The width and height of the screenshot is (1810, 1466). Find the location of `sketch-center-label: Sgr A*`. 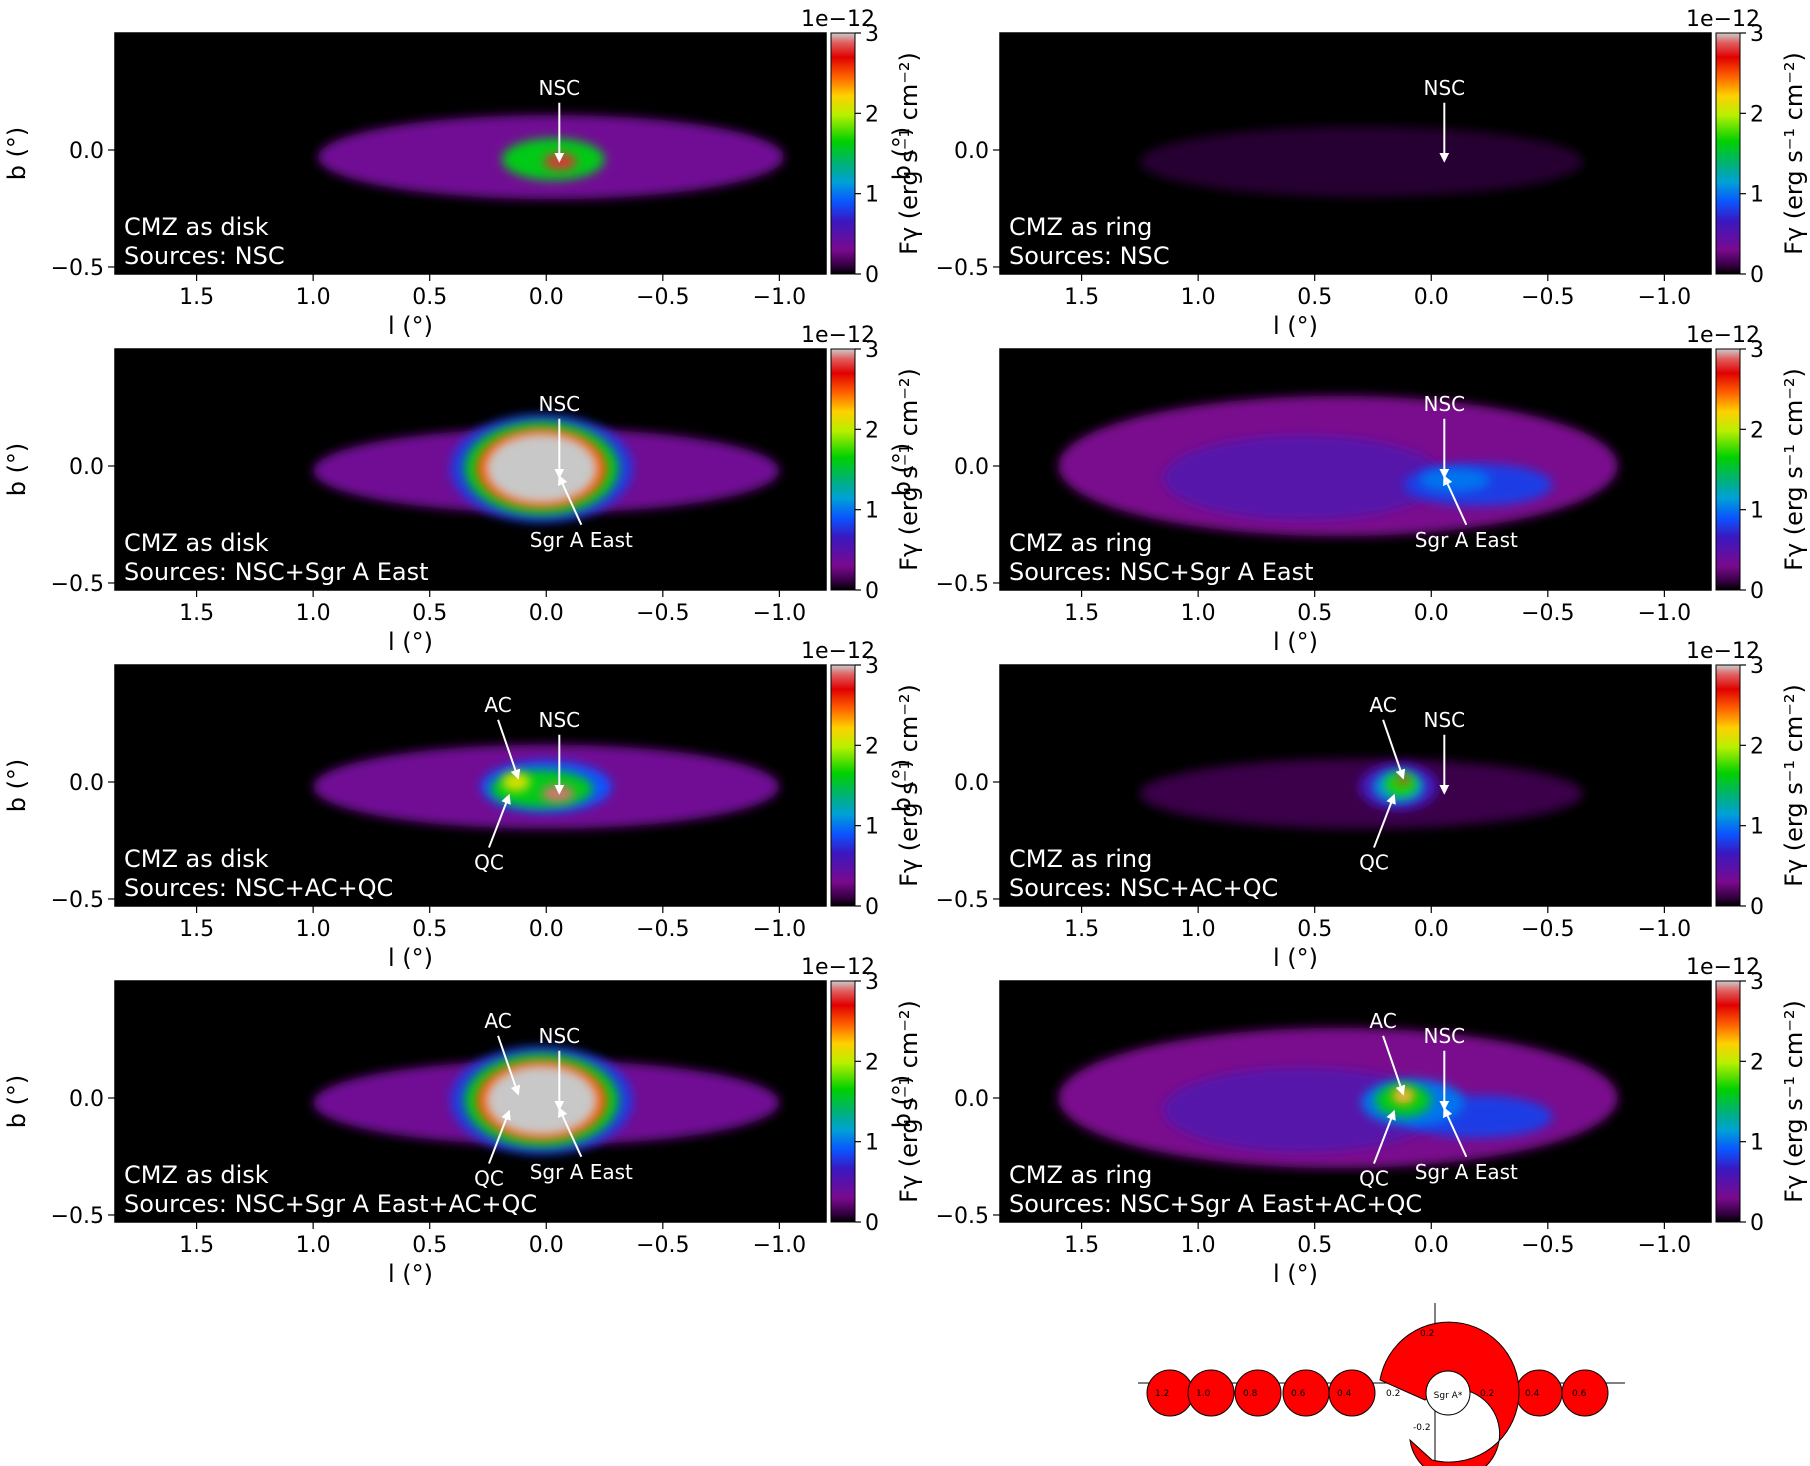

sketch-center-label: Sgr A* is located at coordinates (1448, 1396).